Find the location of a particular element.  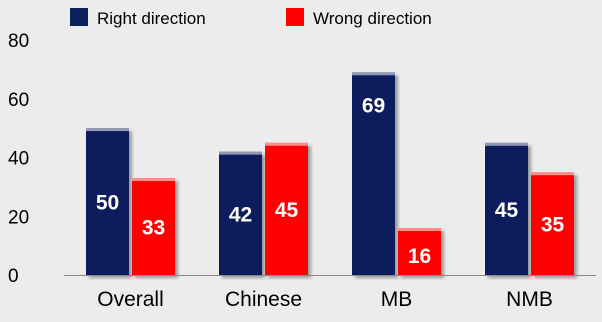

data-label: 33 is located at coordinates (153, 228).